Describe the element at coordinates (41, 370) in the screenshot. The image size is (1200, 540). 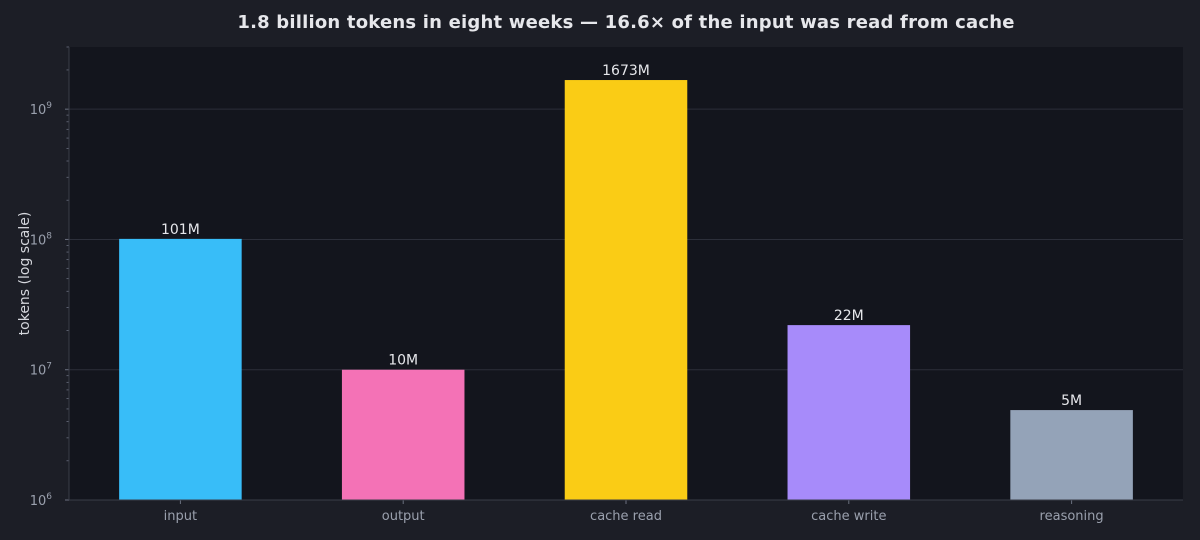
I see `y-tick-label: 107` at that location.